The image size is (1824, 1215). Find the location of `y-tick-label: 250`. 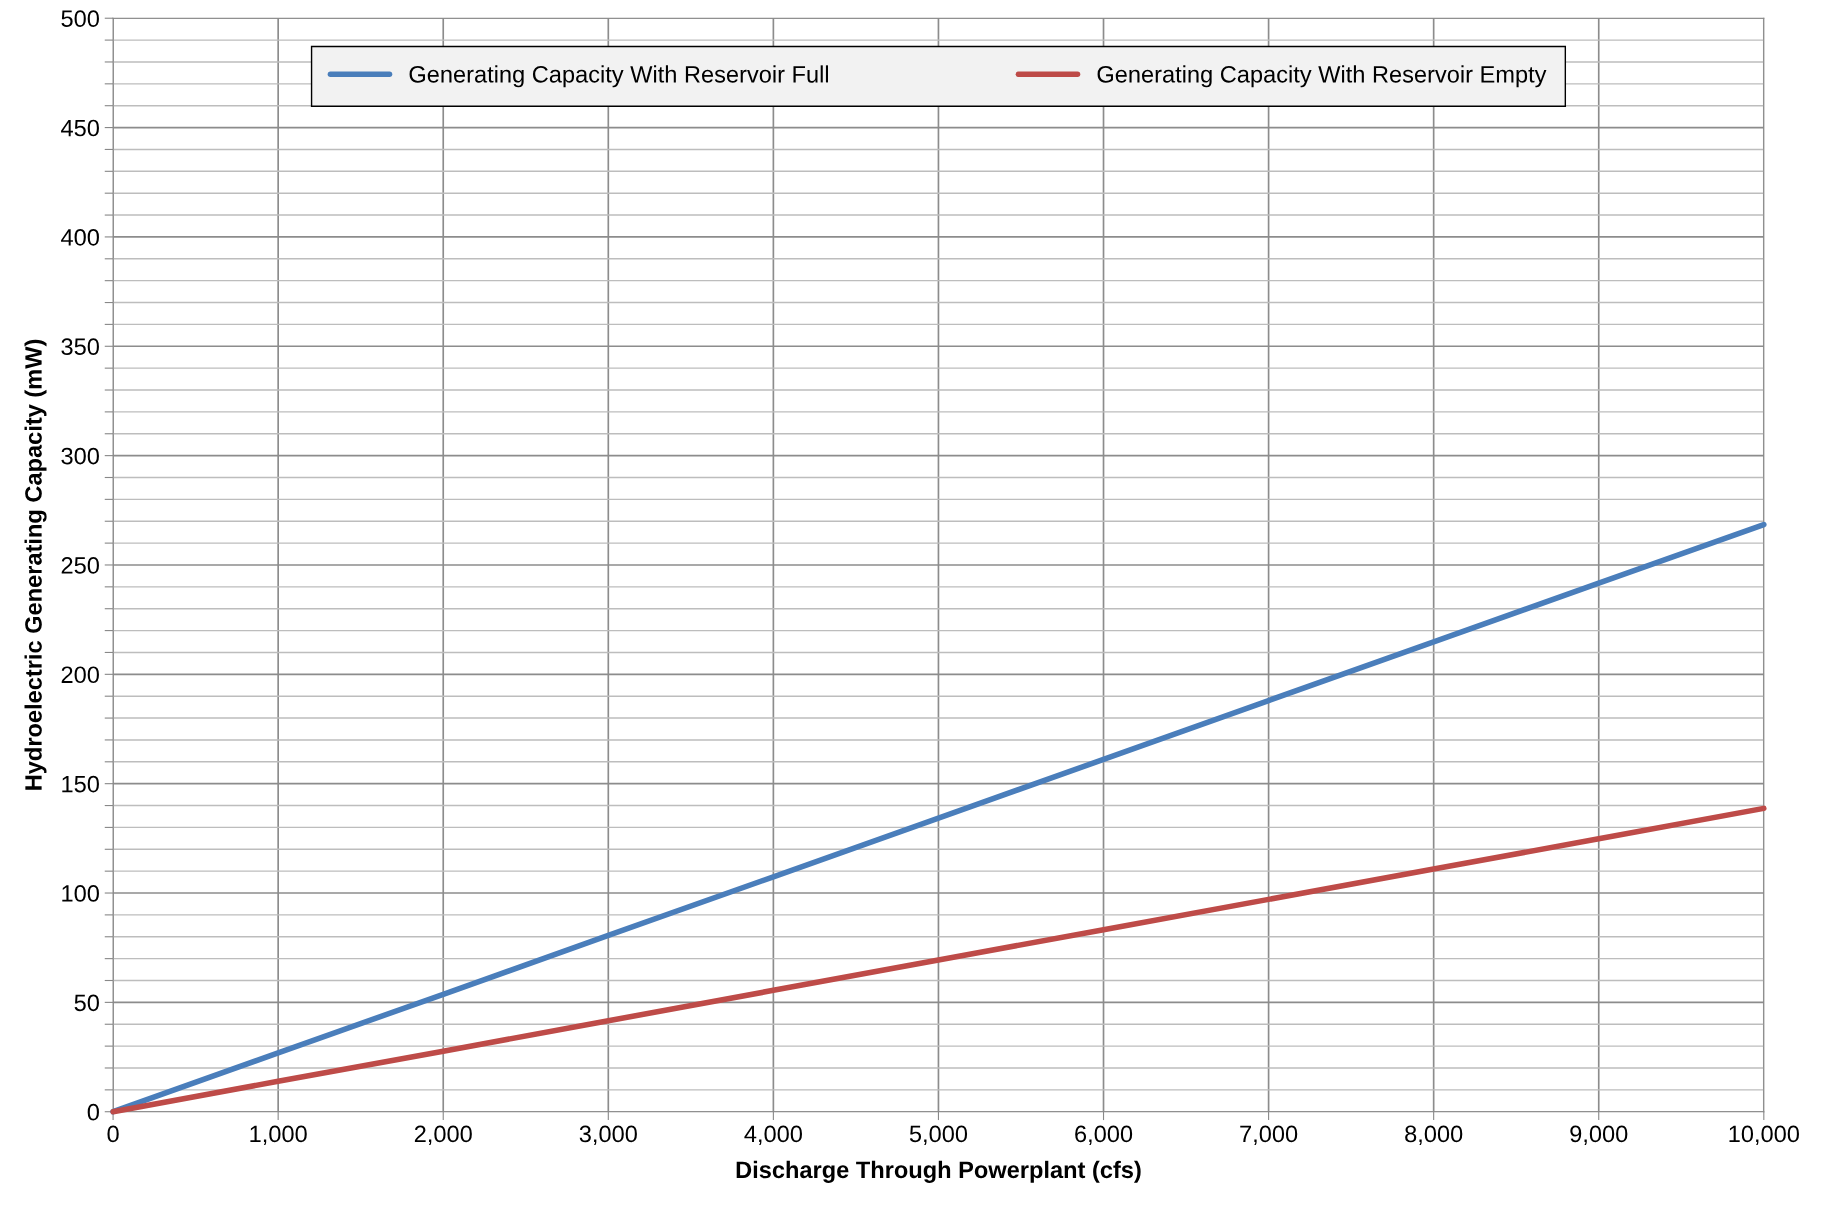

y-tick-label: 250 is located at coordinates (80, 565).